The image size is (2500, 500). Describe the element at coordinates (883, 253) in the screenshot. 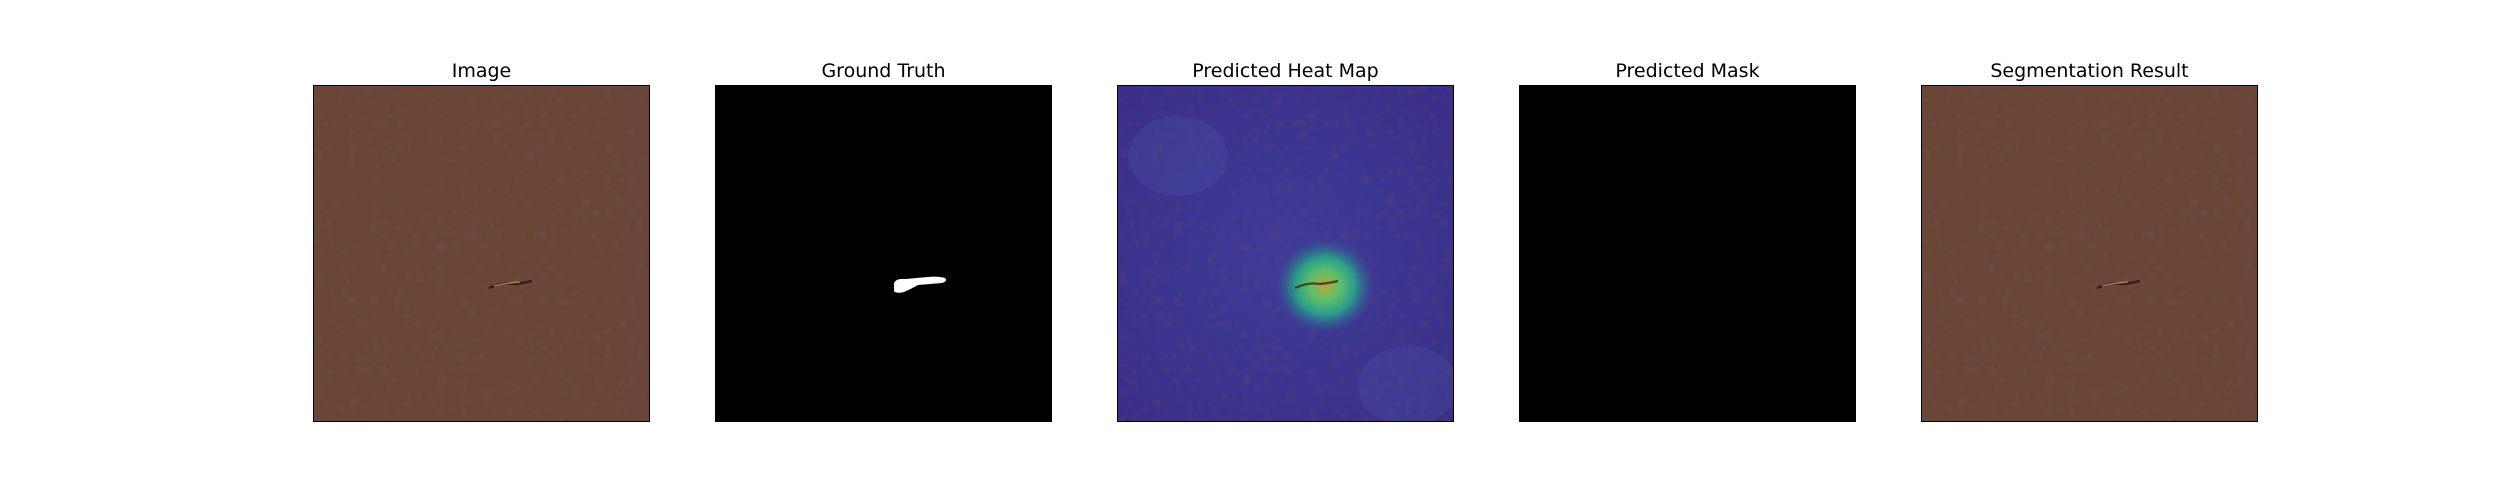

I see `ground-truth-mask` at that location.